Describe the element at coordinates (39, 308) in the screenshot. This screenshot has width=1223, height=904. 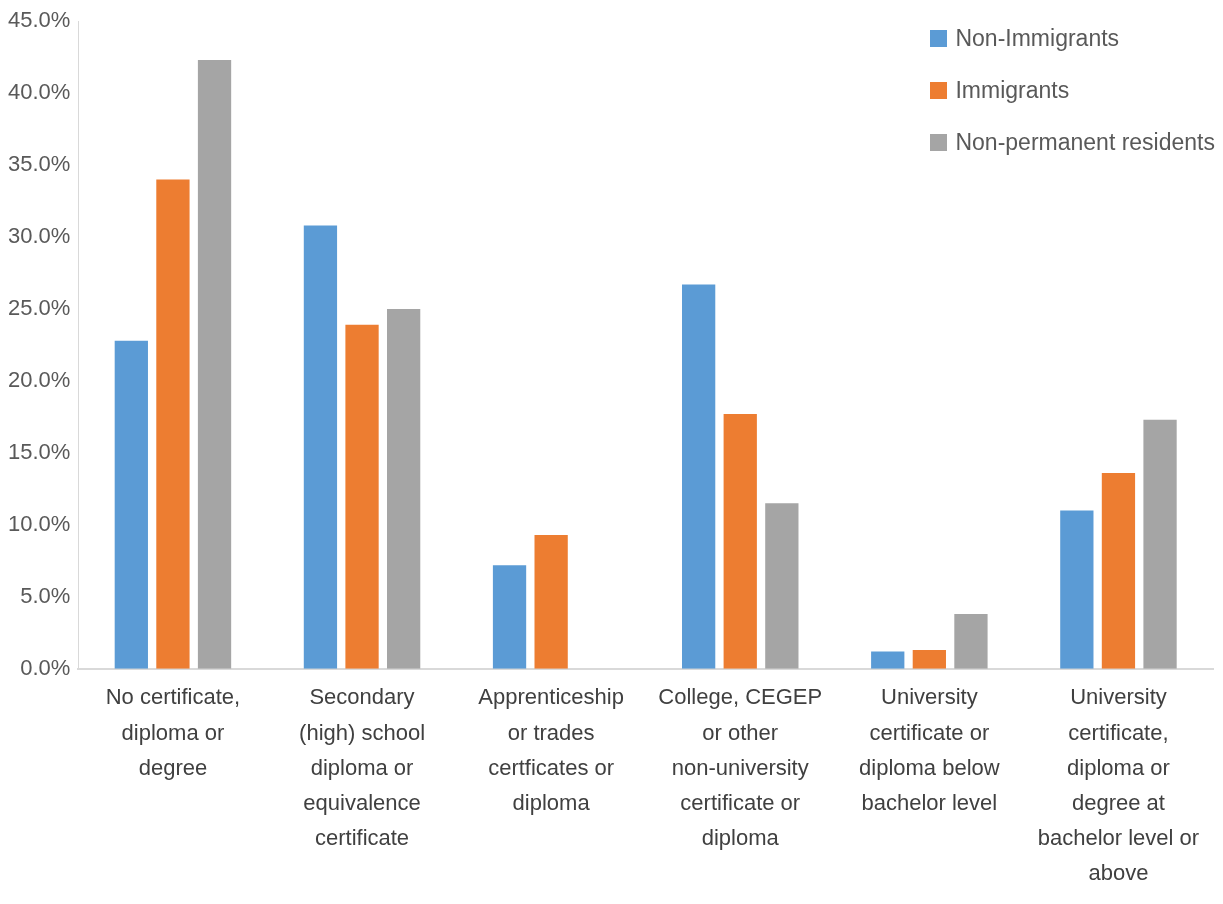
I see `y-tick-label: 25.0%` at that location.